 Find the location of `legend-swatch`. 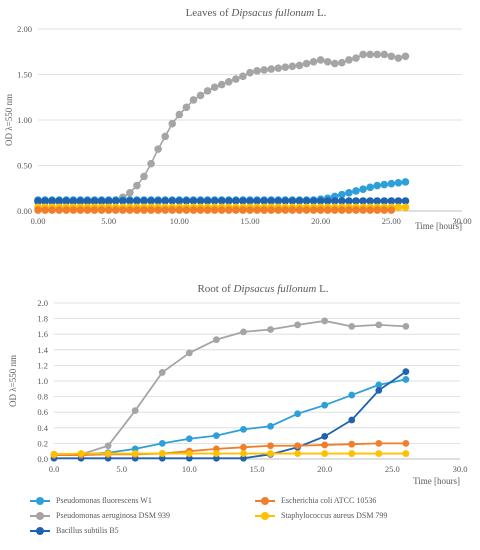

legend-swatch is located at coordinates (40, 500).